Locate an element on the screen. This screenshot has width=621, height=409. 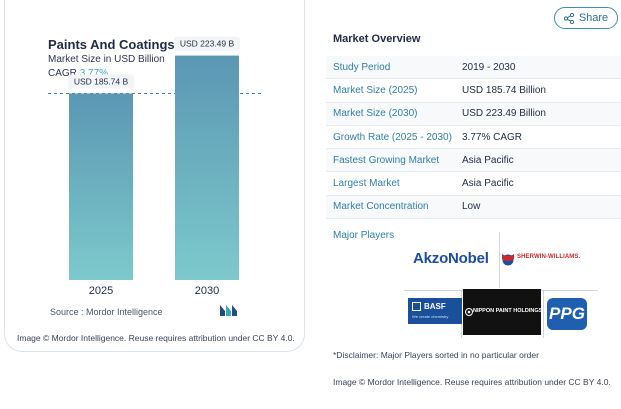
share-label: Share is located at coordinates (593, 18).